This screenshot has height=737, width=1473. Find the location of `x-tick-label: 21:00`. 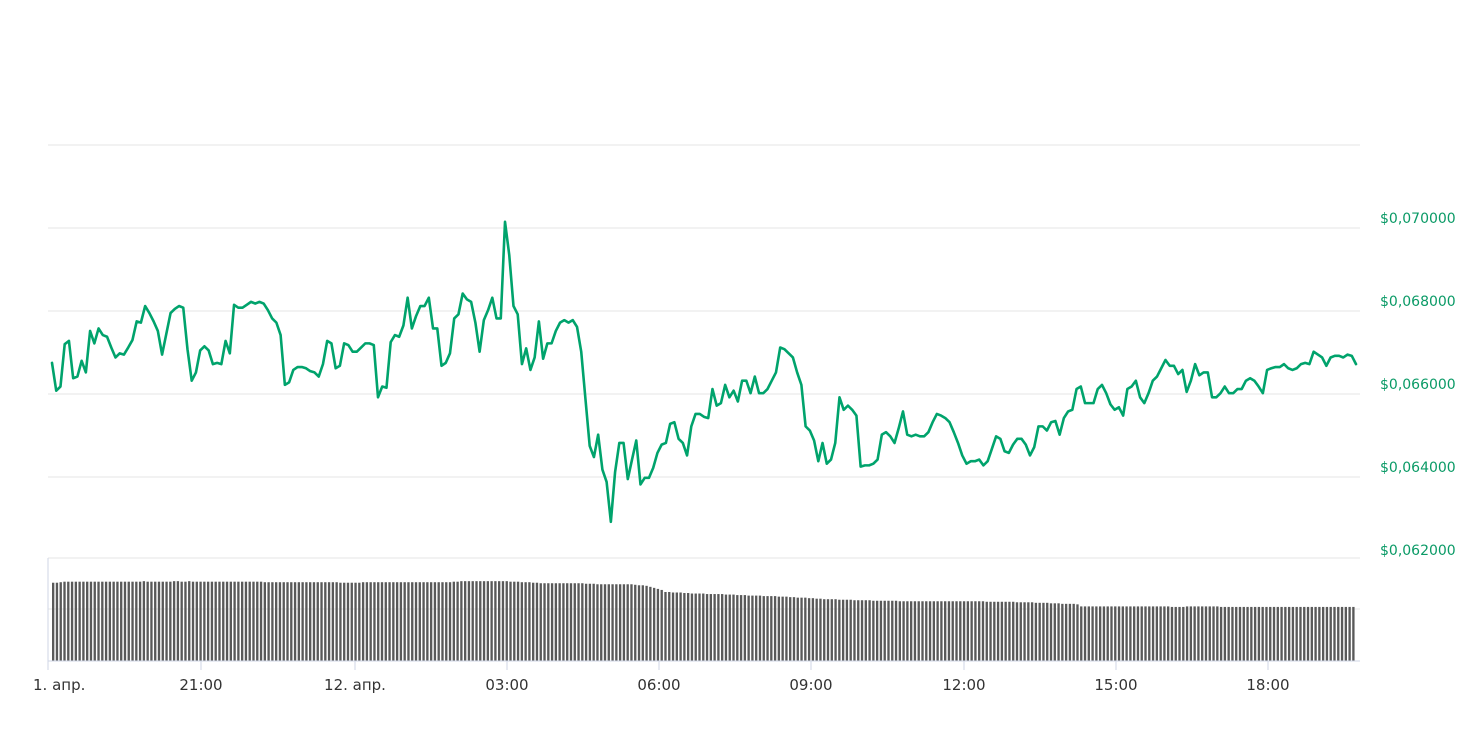

x-tick-label: 21:00 is located at coordinates (200, 685).